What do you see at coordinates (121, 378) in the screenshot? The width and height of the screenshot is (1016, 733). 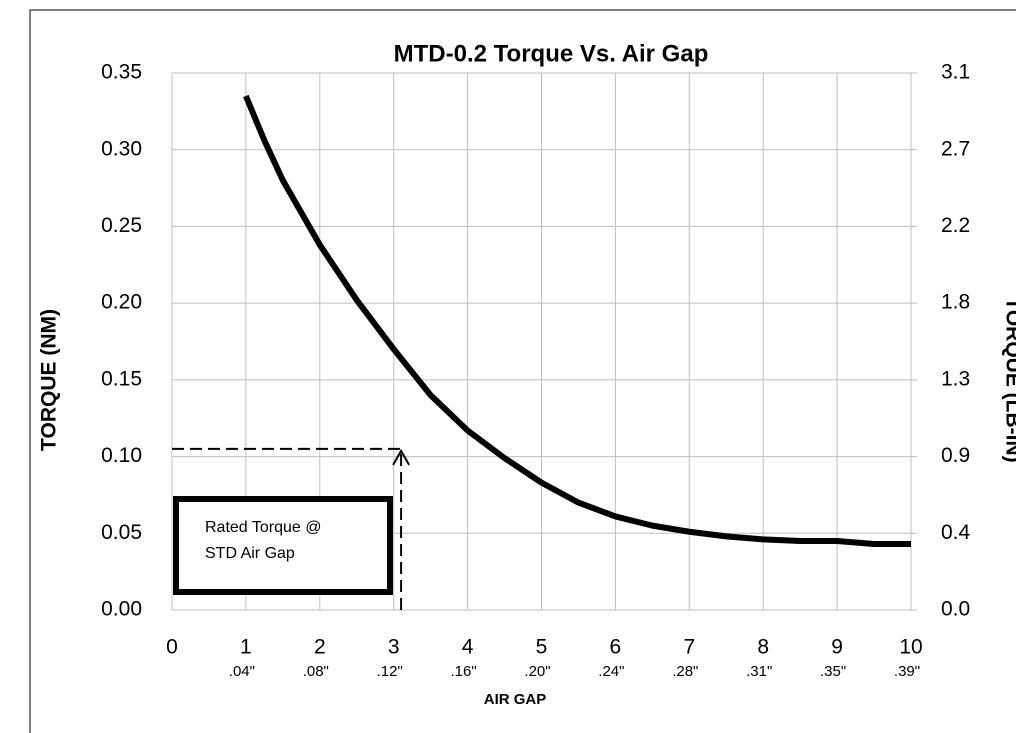 I see `y-tick-label: 0.15` at bounding box center [121, 378].